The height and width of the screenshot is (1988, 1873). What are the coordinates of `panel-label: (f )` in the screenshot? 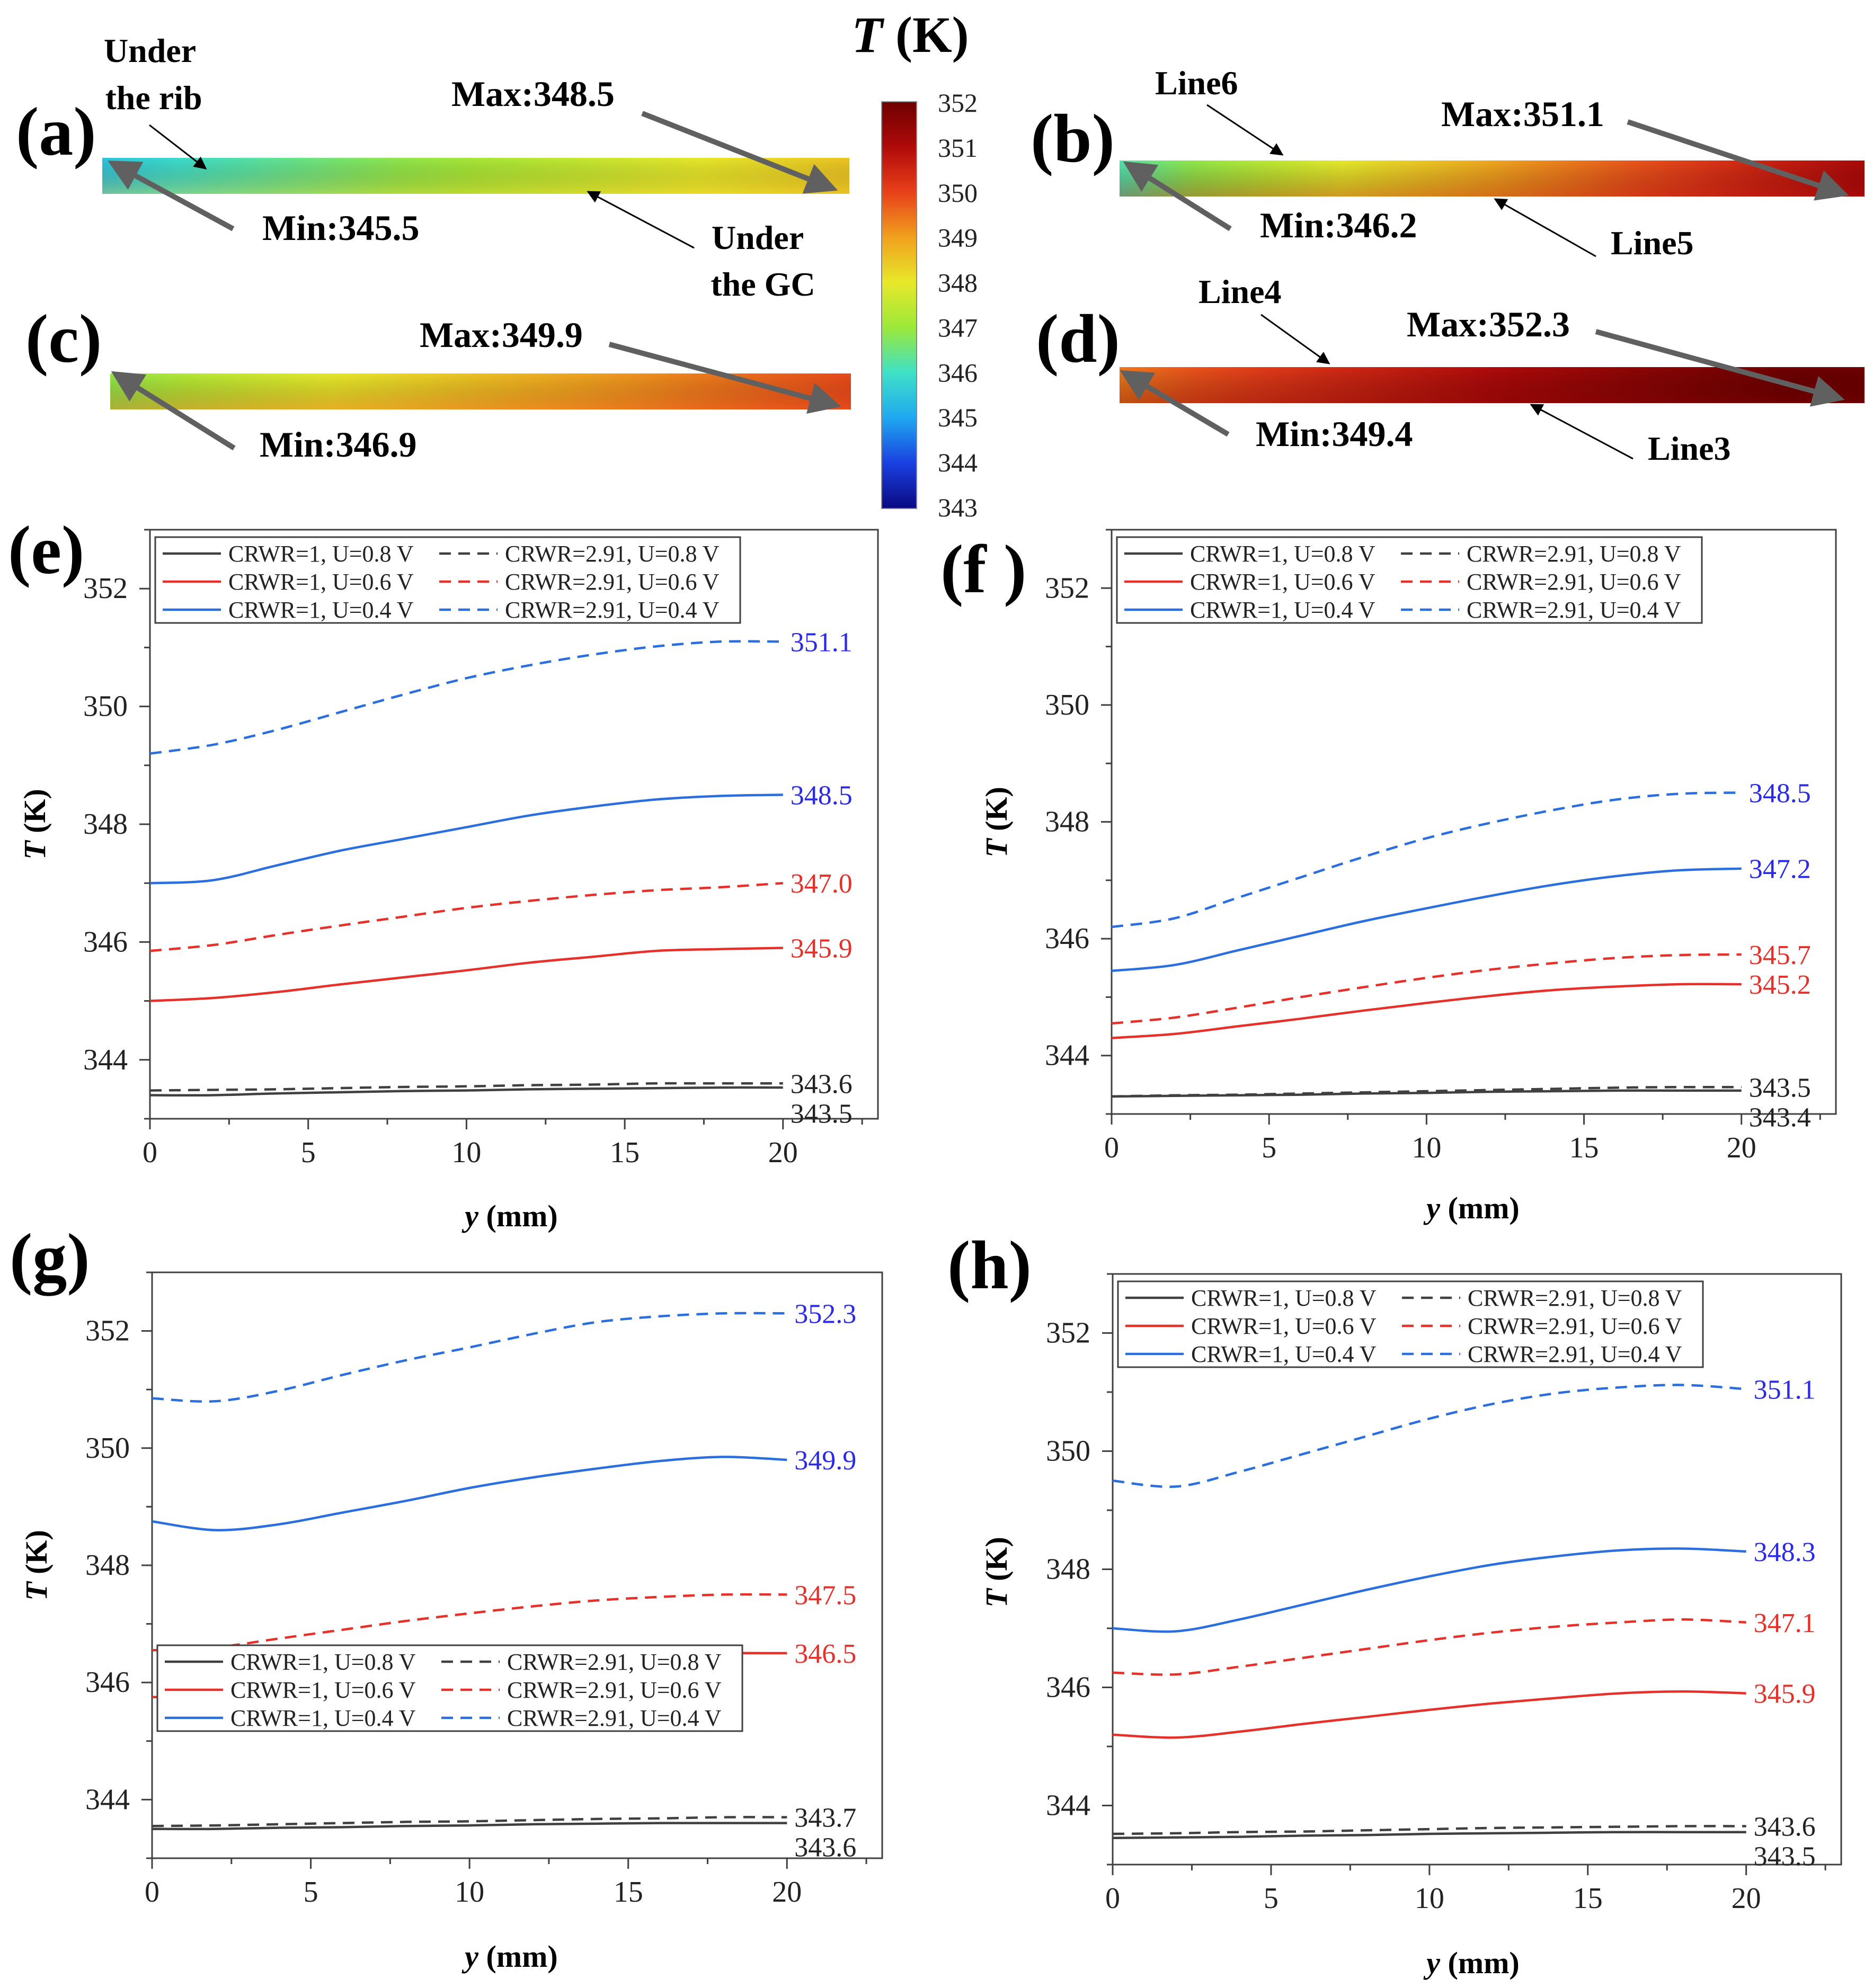 It's located at (983, 569).